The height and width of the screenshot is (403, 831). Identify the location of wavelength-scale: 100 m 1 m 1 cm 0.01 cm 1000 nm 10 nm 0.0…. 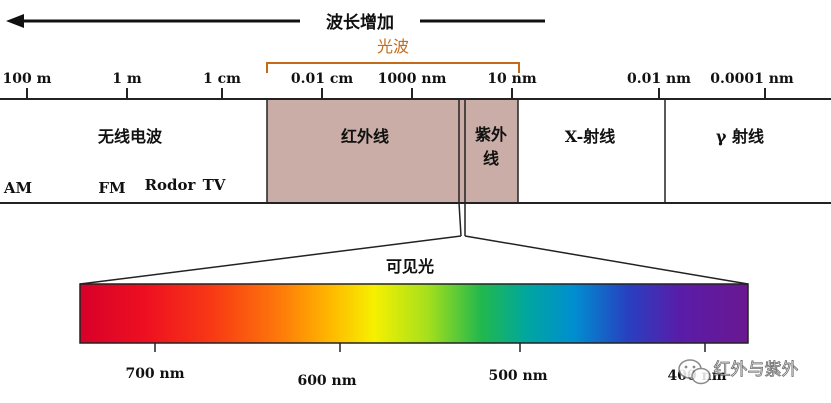
(398, 85).